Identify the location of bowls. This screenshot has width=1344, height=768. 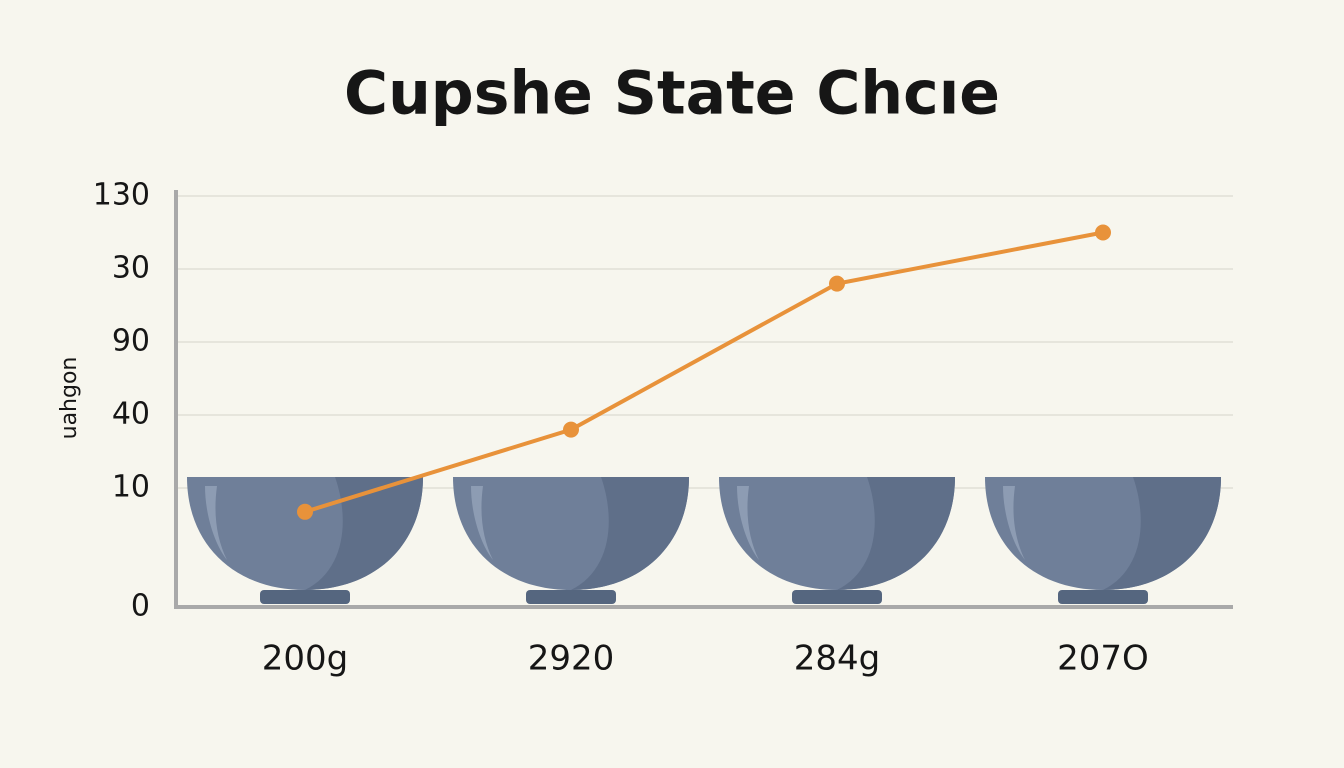
(704, 540).